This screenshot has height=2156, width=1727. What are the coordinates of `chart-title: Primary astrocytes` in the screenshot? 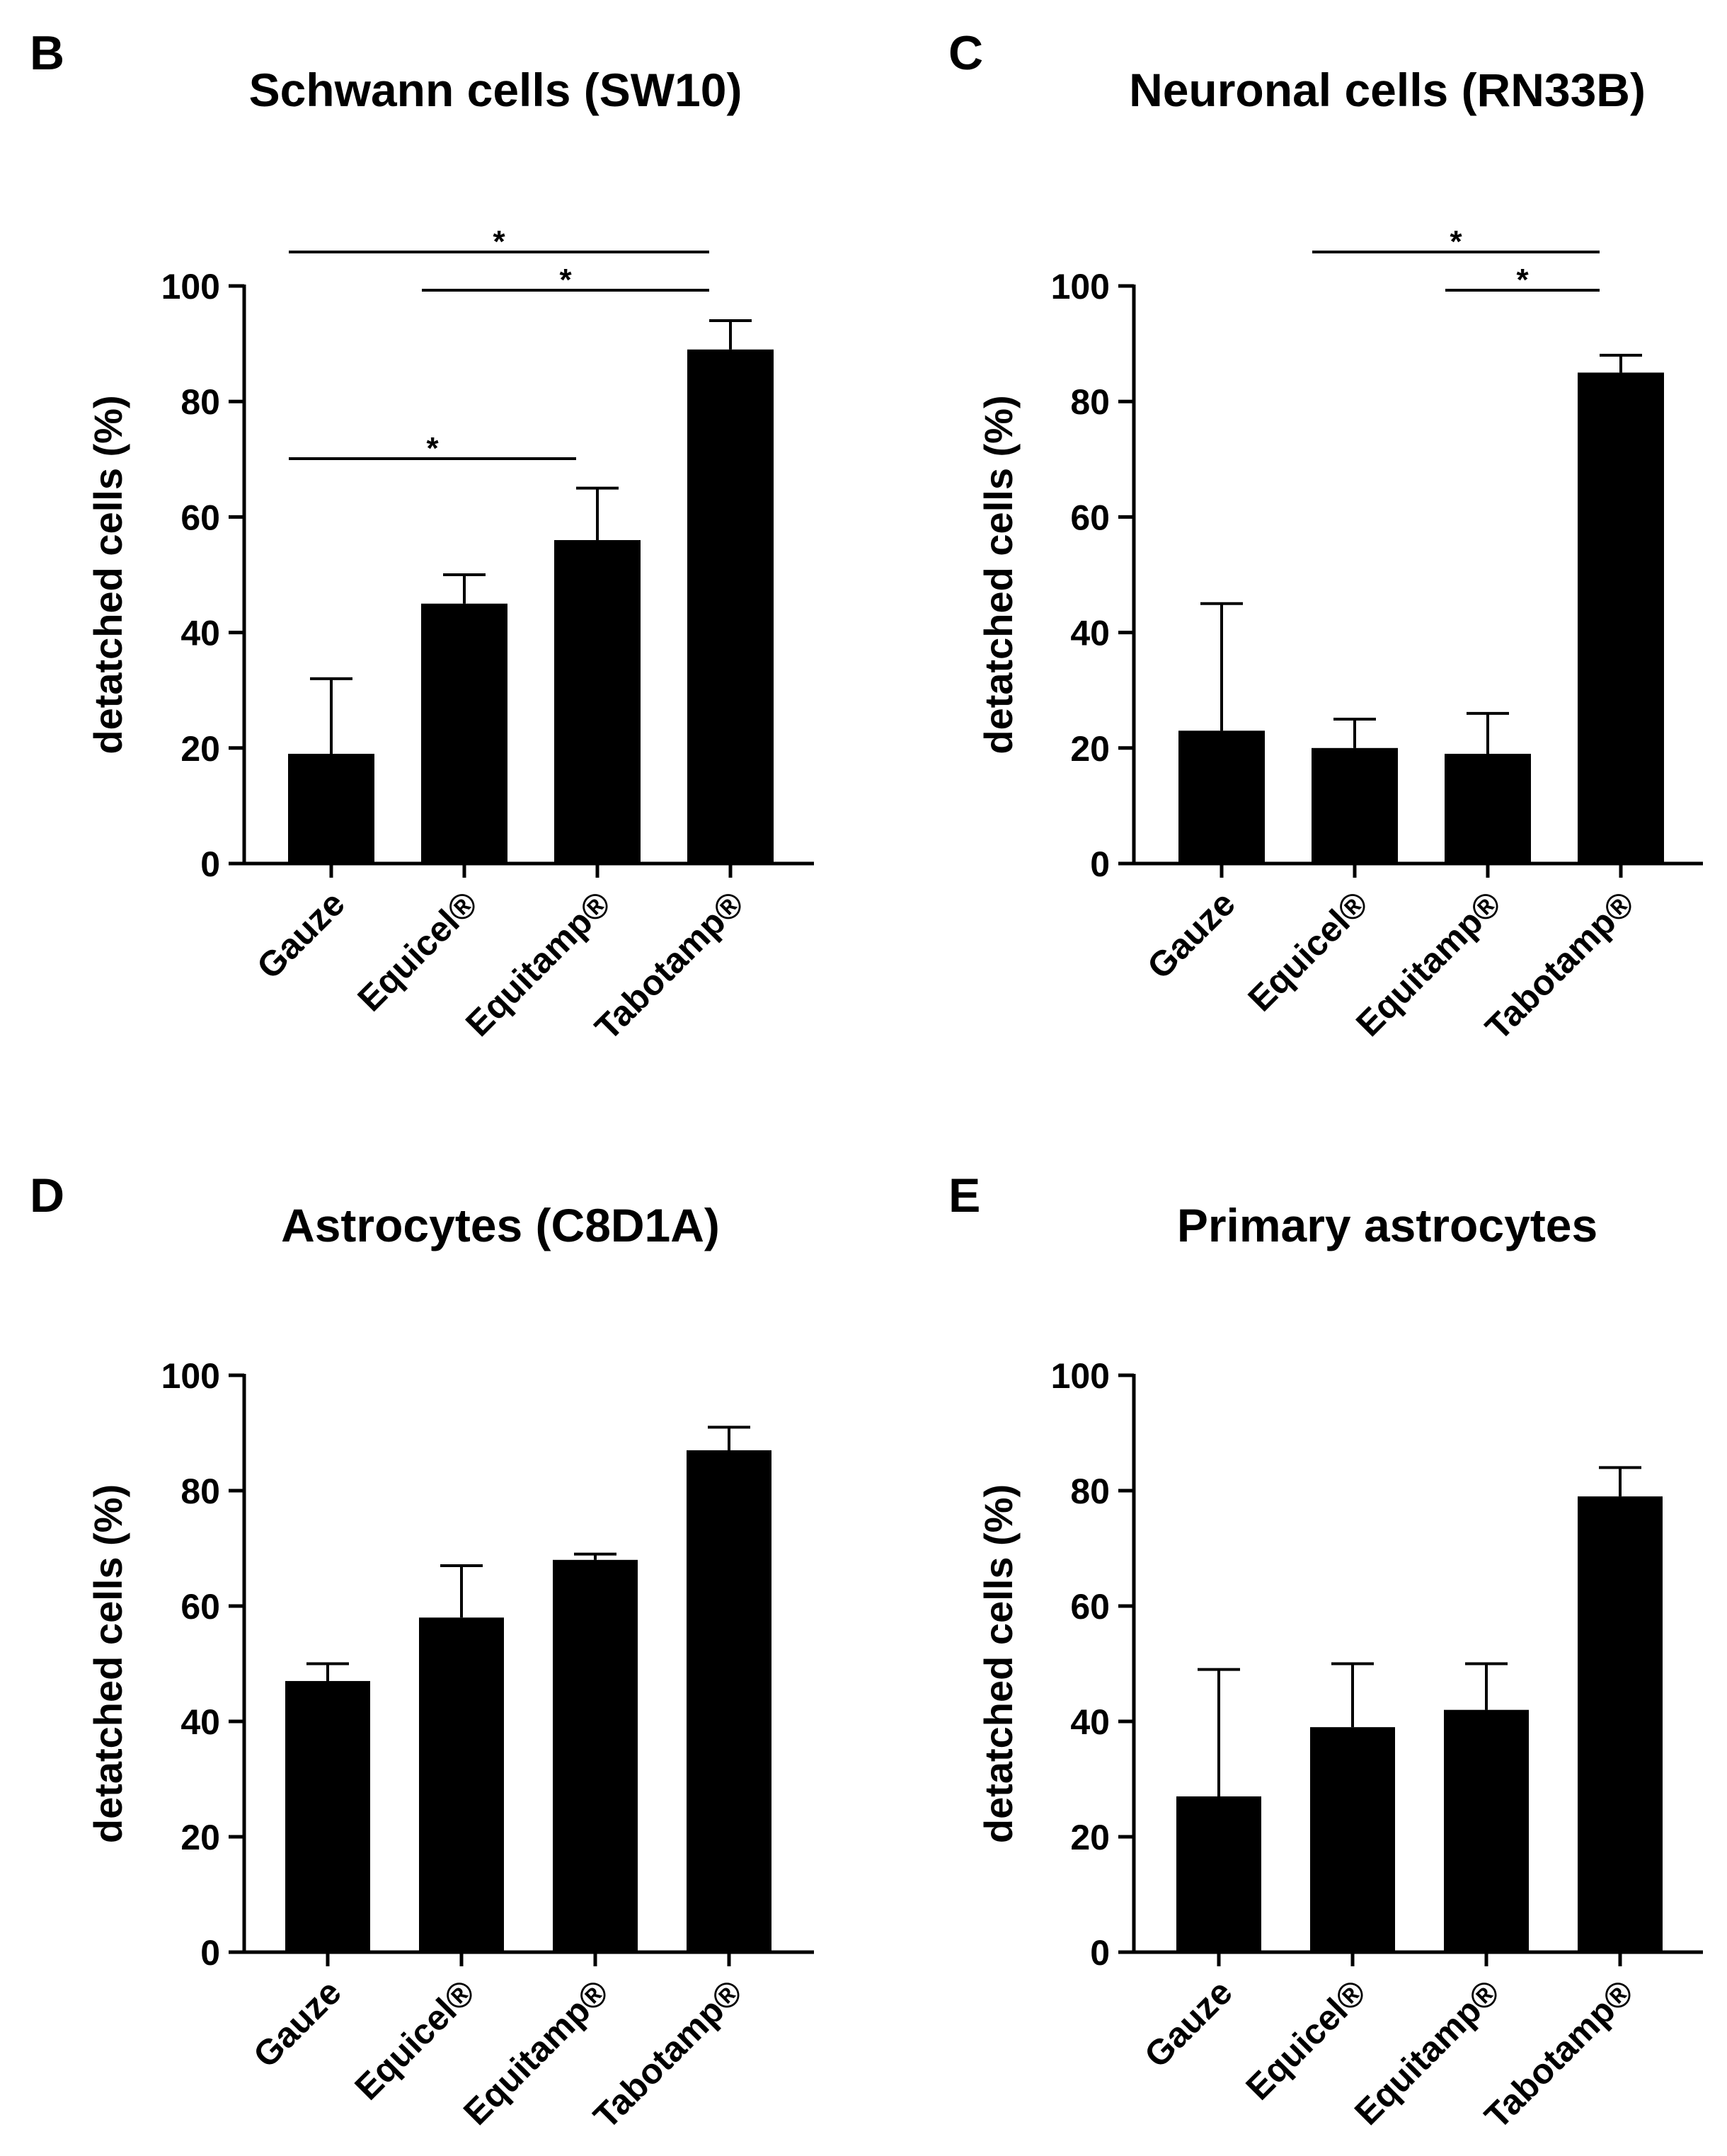 It's located at (1387, 1225).